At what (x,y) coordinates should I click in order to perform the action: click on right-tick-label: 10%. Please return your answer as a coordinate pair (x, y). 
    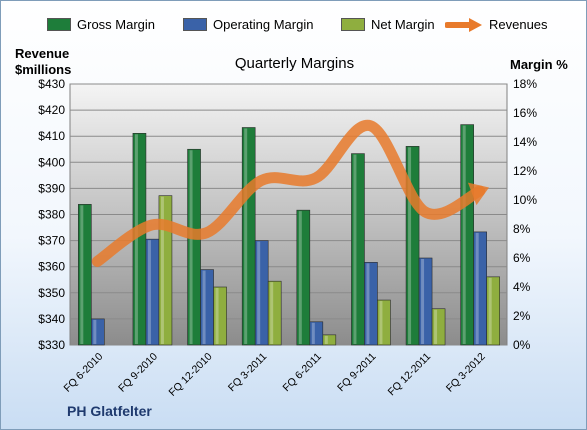
    Looking at the image, I should click on (525, 200).